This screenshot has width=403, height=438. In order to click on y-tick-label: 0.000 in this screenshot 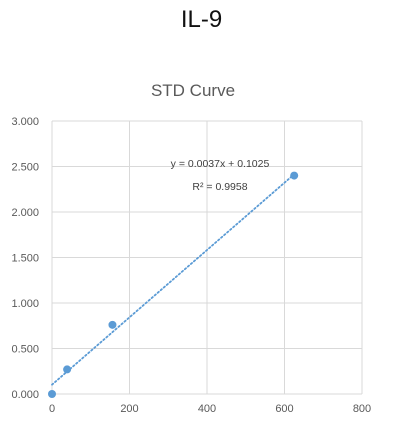, I will do `click(25, 395)`.